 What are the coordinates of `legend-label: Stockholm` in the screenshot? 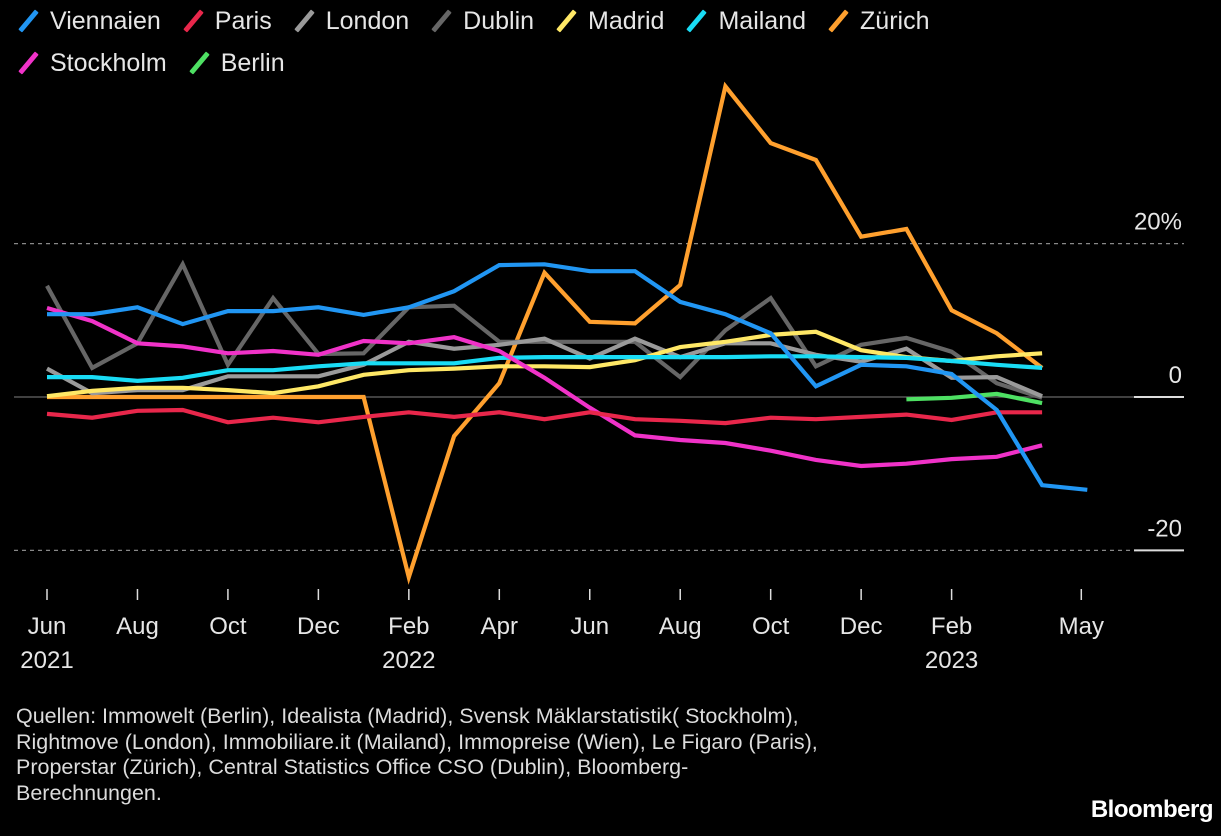 It's located at (108, 62).